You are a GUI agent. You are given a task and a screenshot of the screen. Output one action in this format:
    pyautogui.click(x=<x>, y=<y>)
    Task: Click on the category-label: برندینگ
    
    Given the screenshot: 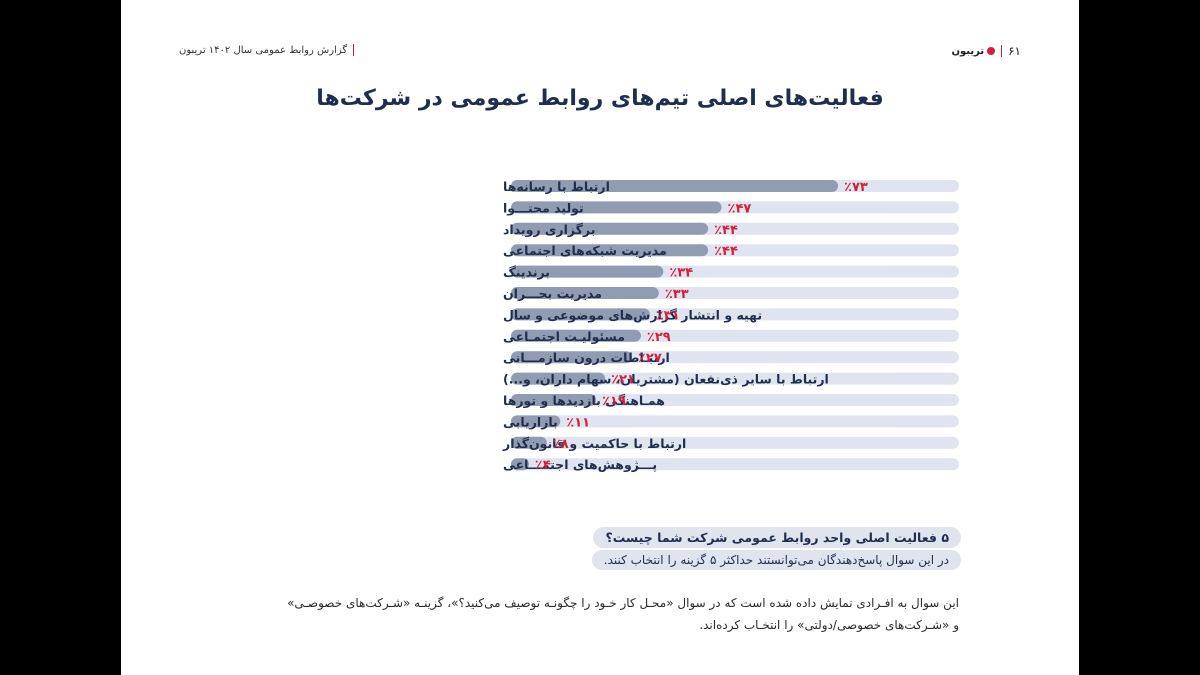 What is the action you would take?
    pyautogui.click(x=526, y=272)
    